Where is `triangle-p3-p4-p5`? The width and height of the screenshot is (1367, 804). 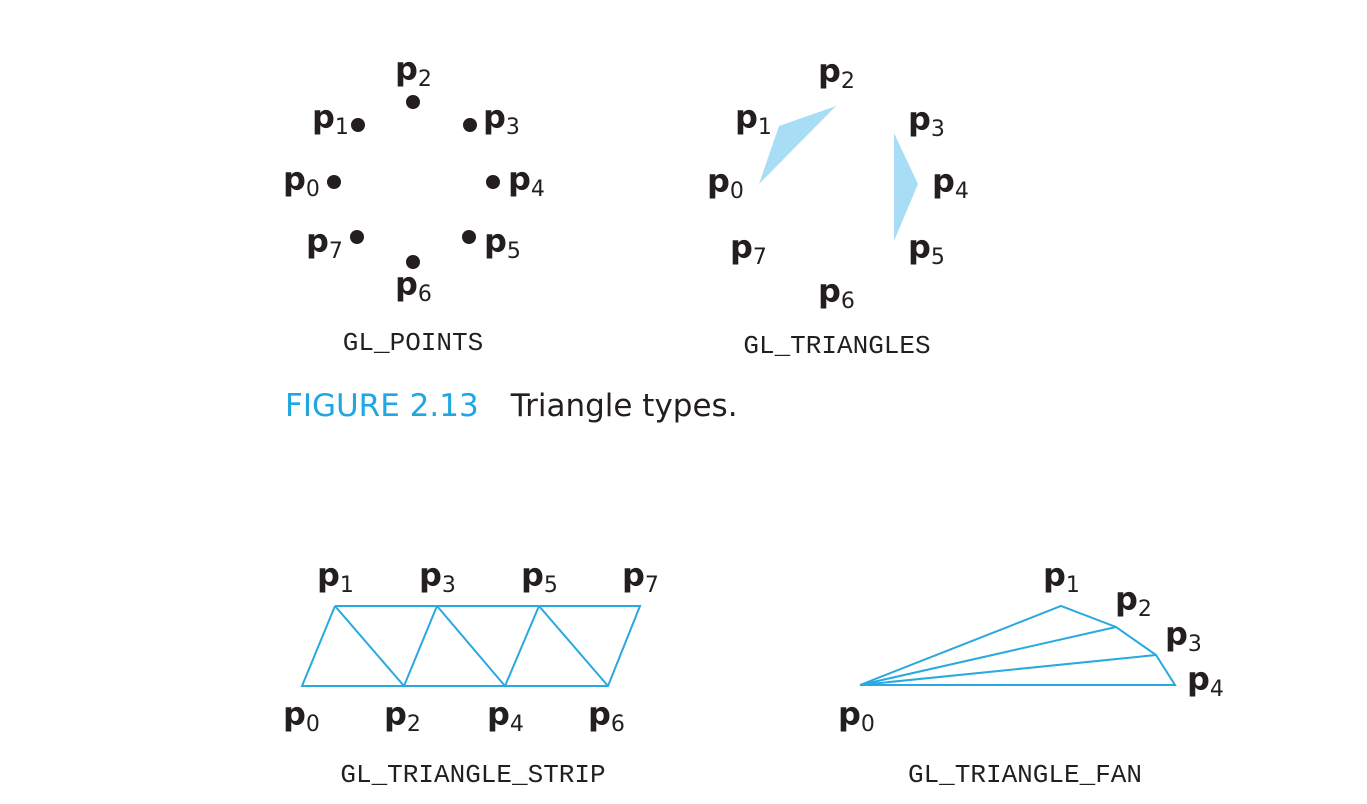 triangle-p3-p4-p5 is located at coordinates (906, 187).